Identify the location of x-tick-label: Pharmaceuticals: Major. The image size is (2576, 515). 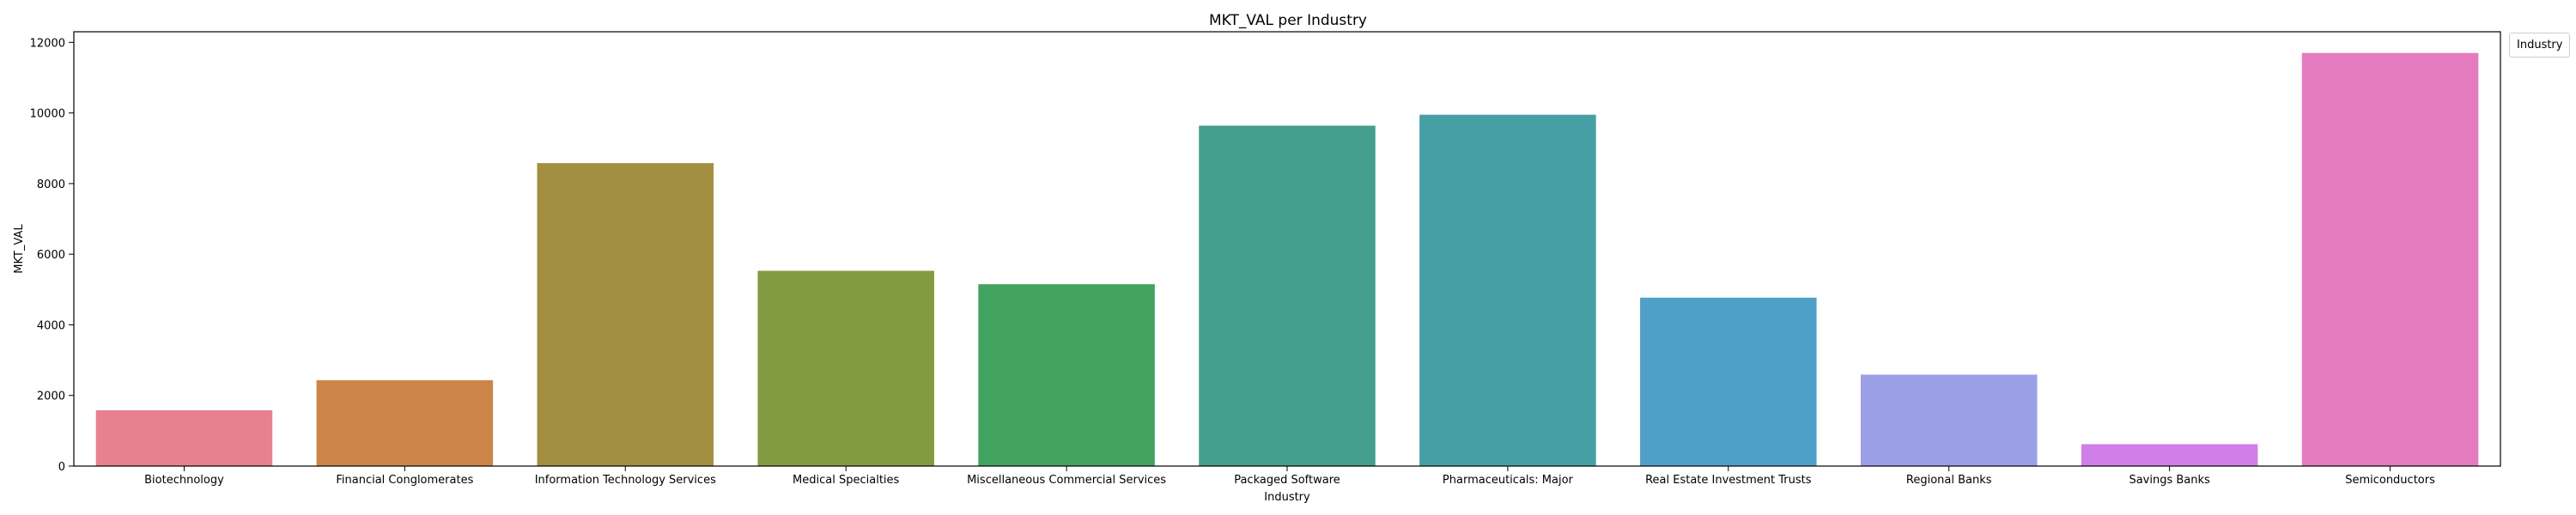
(1508, 480).